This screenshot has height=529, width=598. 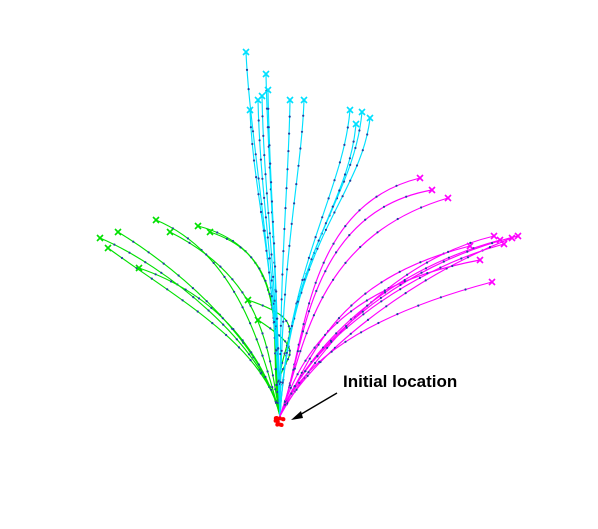 What do you see at coordinates (317, 404) in the screenshot?
I see `annotation-arrow-shaft` at bounding box center [317, 404].